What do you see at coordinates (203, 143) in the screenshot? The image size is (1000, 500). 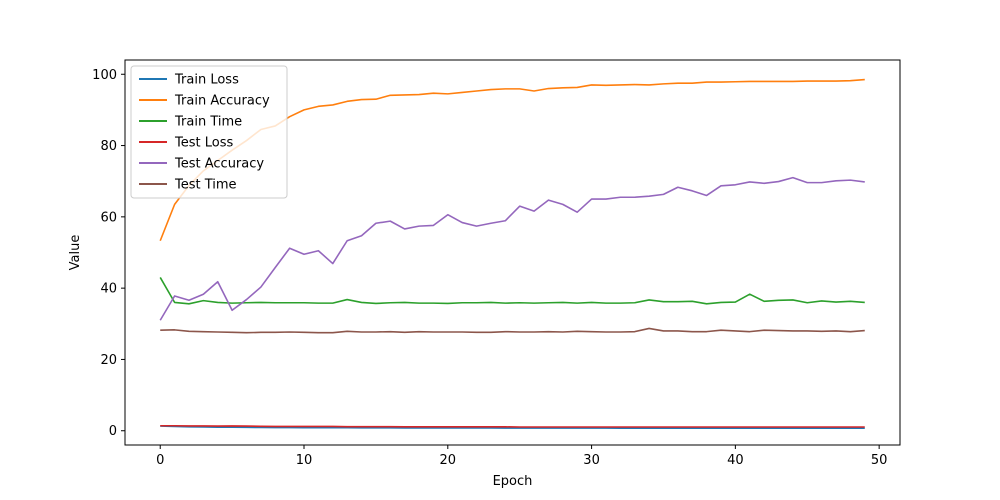 I see `legend-entry-label: Test Loss` at bounding box center [203, 143].